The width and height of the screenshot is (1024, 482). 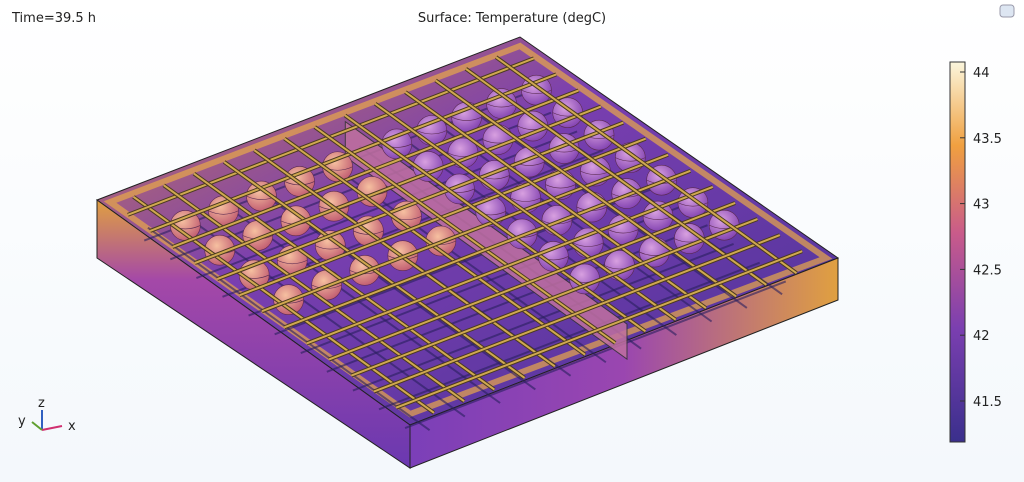 I want to click on colorbar-tick-label: 42.5, so click(x=987, y=270).